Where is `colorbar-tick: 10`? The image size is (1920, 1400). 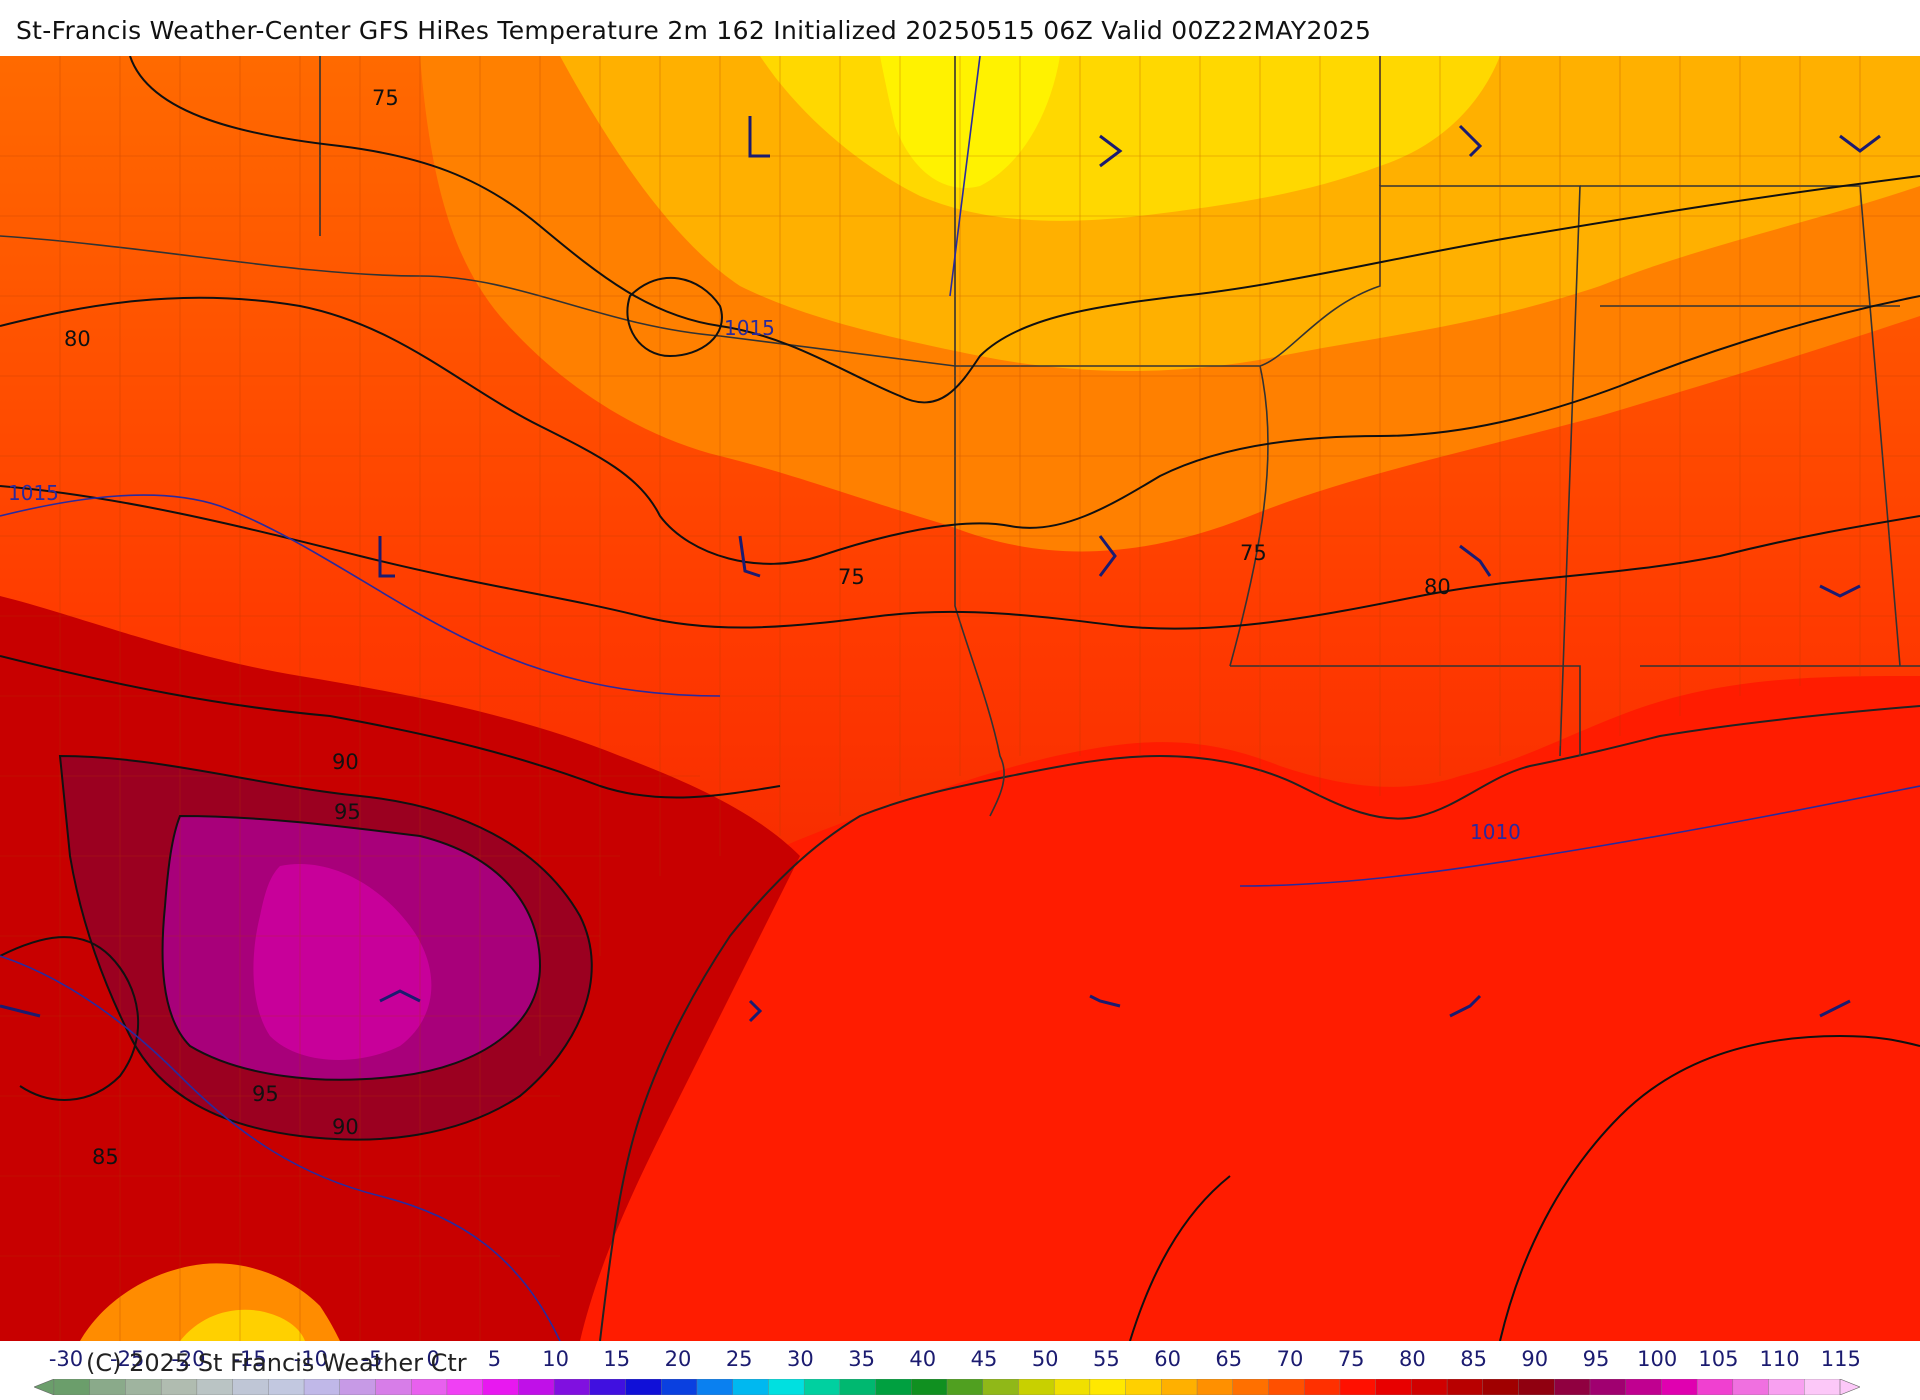 colorbar-tick: 10 is located at coordinates (555, 1359).